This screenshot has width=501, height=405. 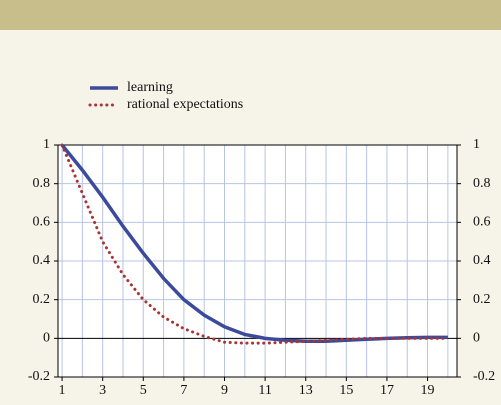 I want to click on y-tick-label: 0.8, so click(x=42, y=183).